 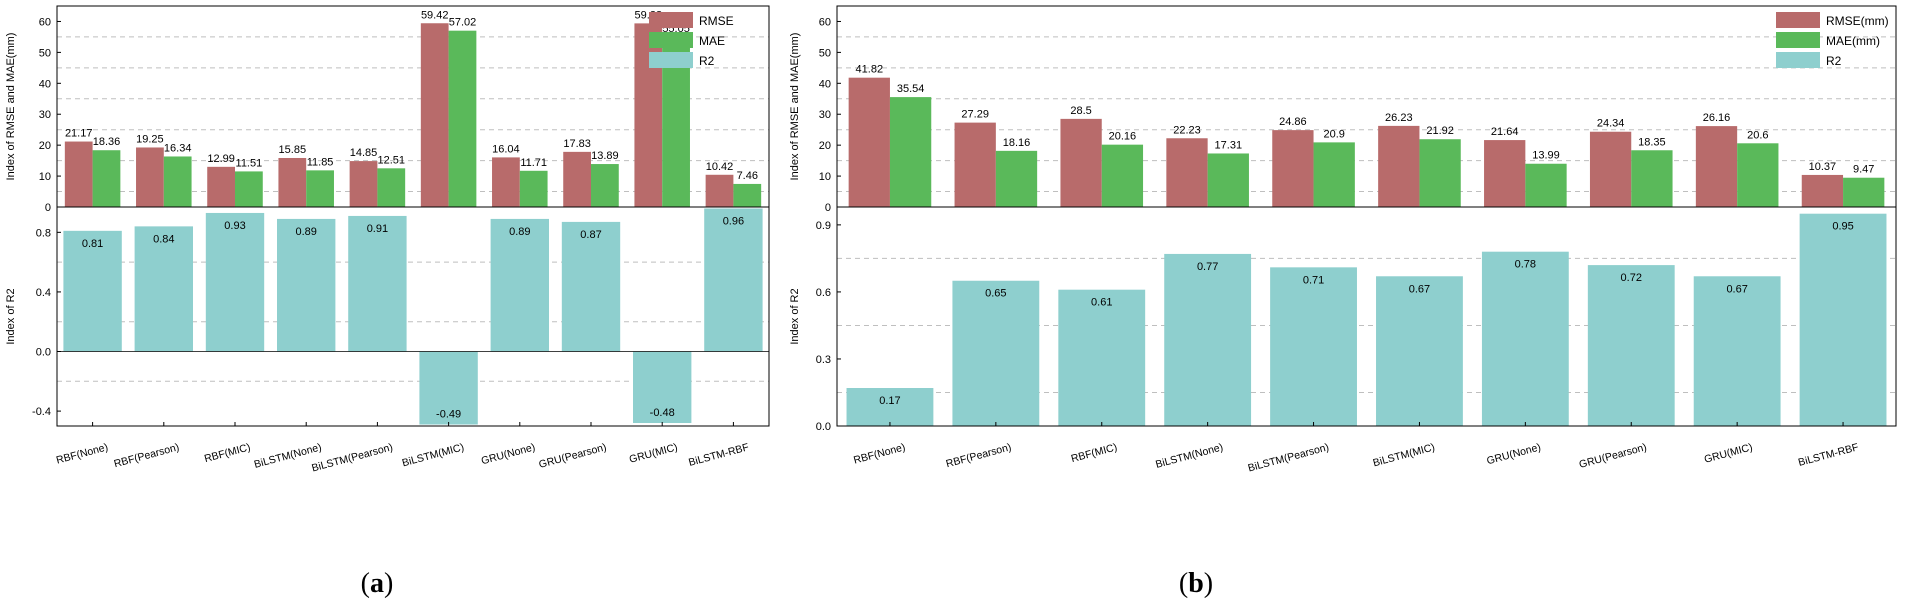 I want to click on panel-paren-close: ), so click(x=388, y=583).